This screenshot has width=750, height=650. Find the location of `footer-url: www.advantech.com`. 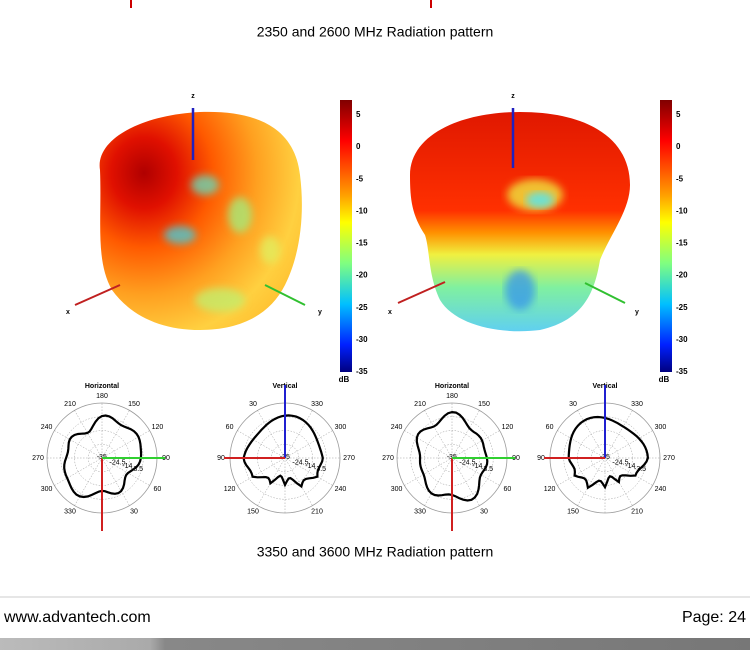

footer-url: www.advantech.com is located at coordinates (77, 617).